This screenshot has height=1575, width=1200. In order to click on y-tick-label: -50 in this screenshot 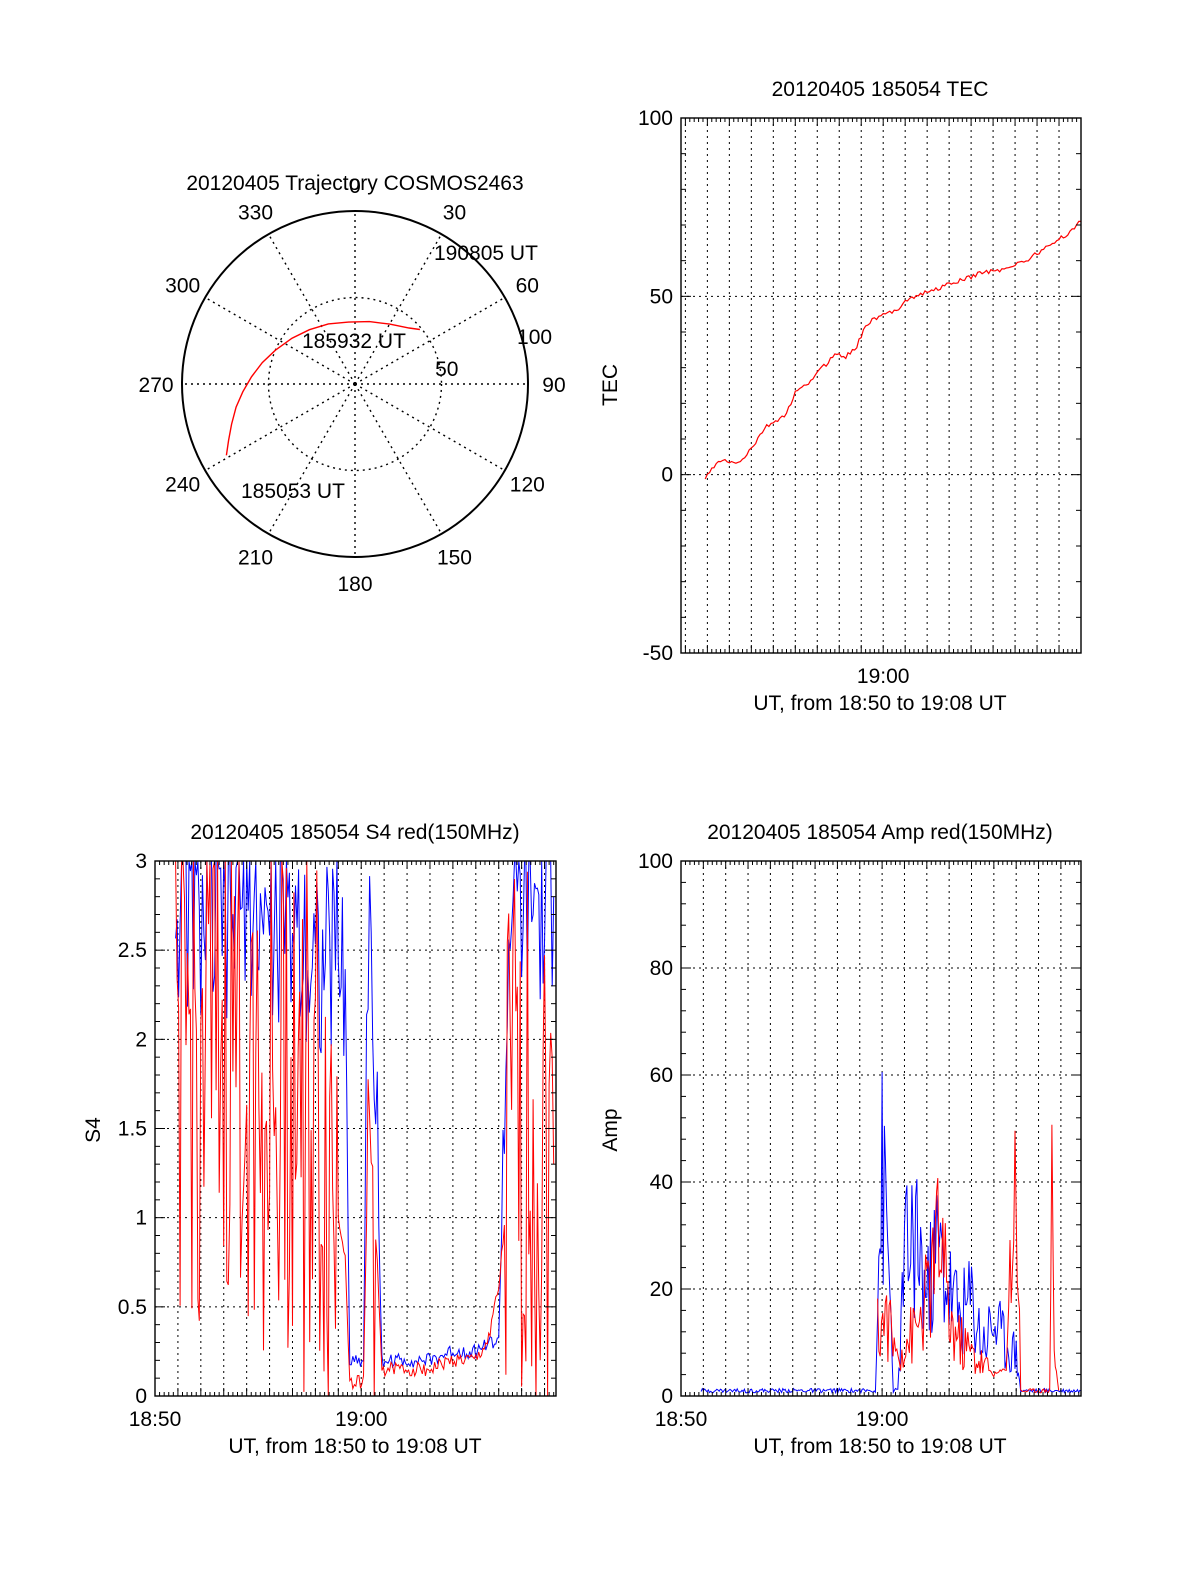, I will do `click(658, 653)`.